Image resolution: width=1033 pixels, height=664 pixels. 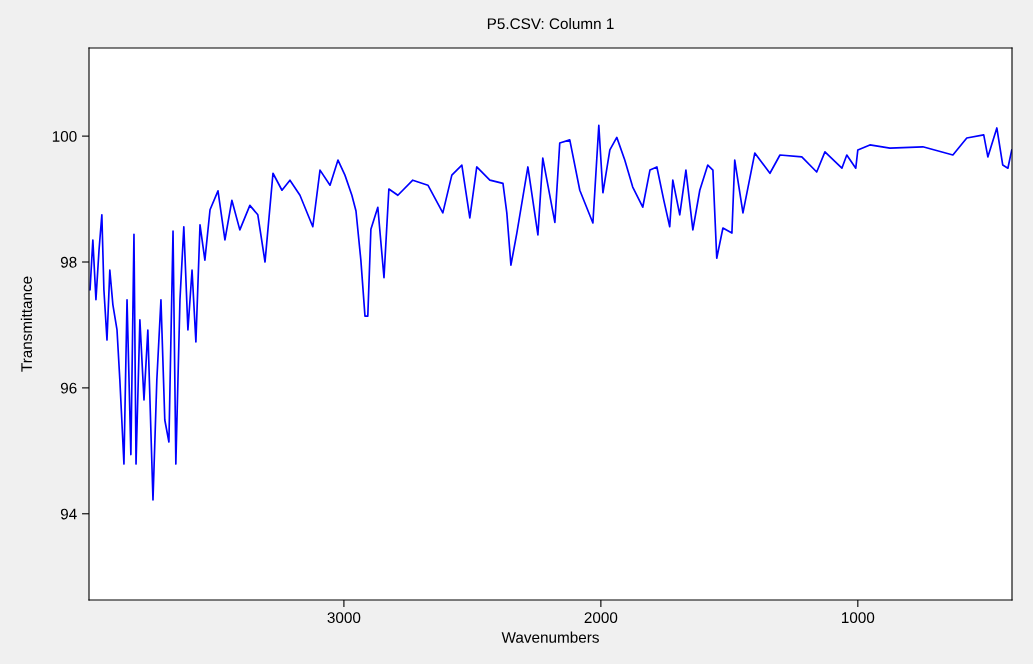 I want to click on chart-title: P5.CSV: Column 1, so click(x=550, y=23).